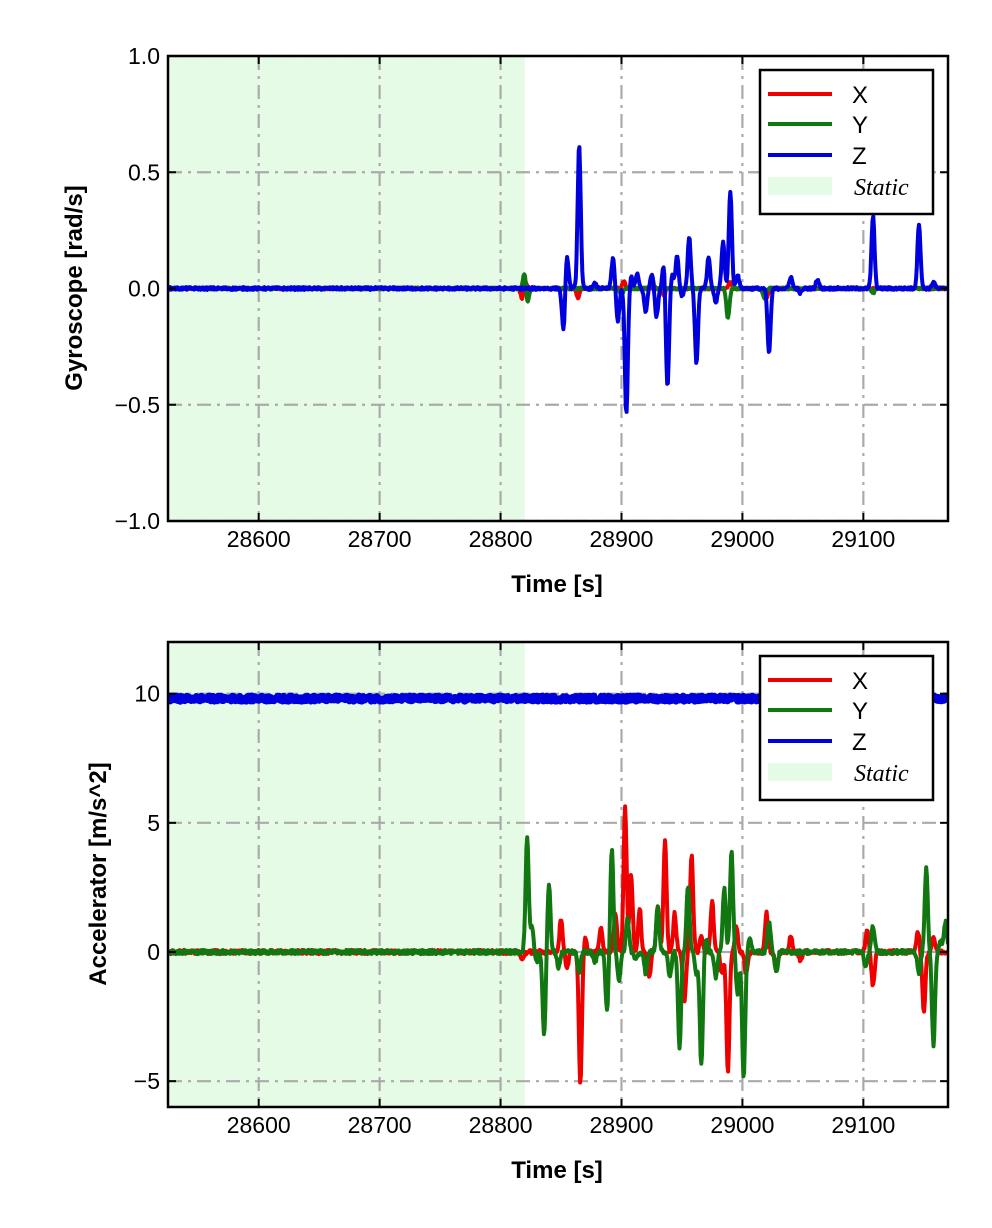 The height and width of the screenshot is (1228, 992). What do you see at coordinates (153, 952) in the screenshot?
I see `y-tick-label: 0` at bounding box center [153, 952].